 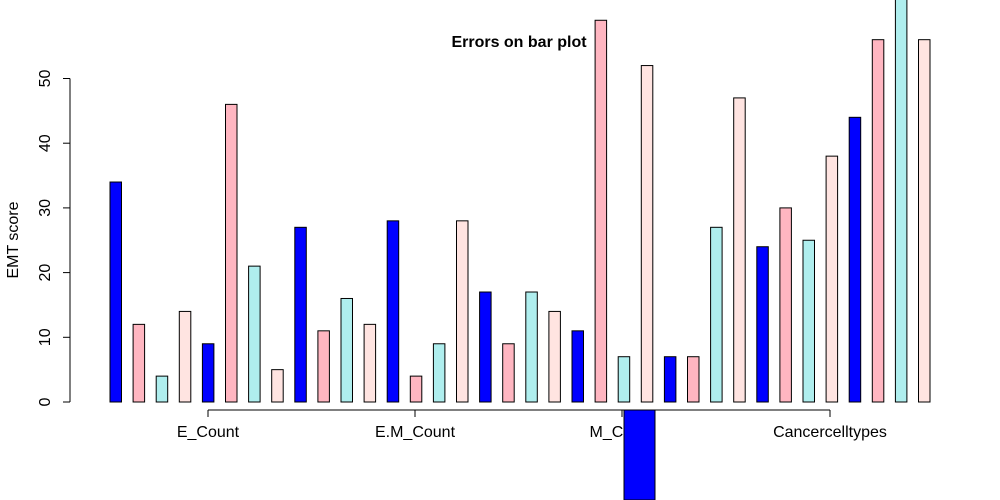 What do you see at coordinates (639, 454) in the screenshot?
I see `extra-bar` at bounding box center [639, 454].